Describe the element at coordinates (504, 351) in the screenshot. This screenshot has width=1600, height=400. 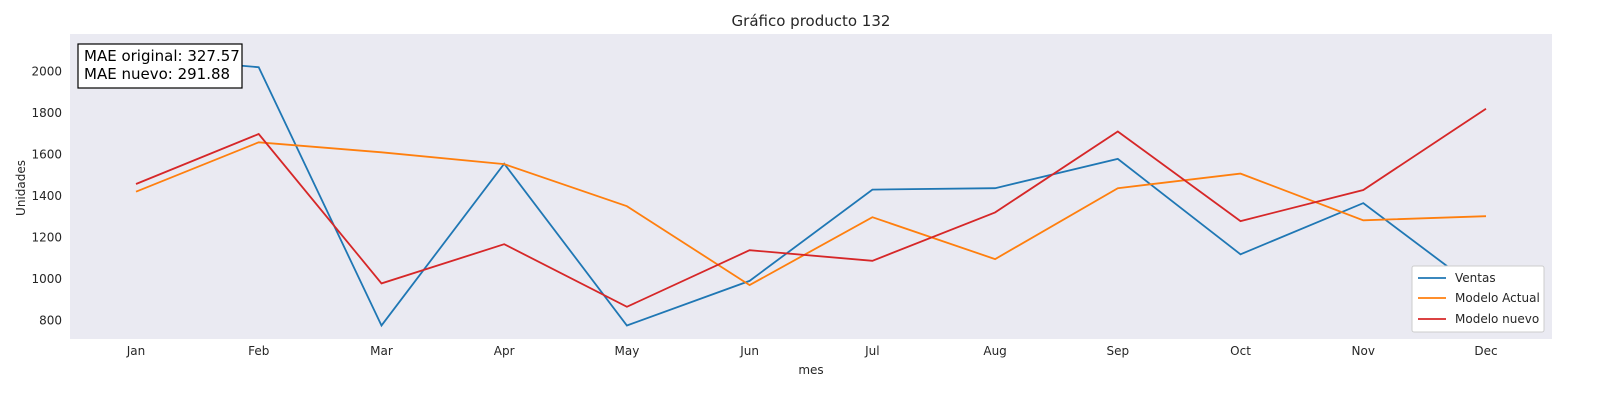
I see `x-tick-label: Apr` at that location.